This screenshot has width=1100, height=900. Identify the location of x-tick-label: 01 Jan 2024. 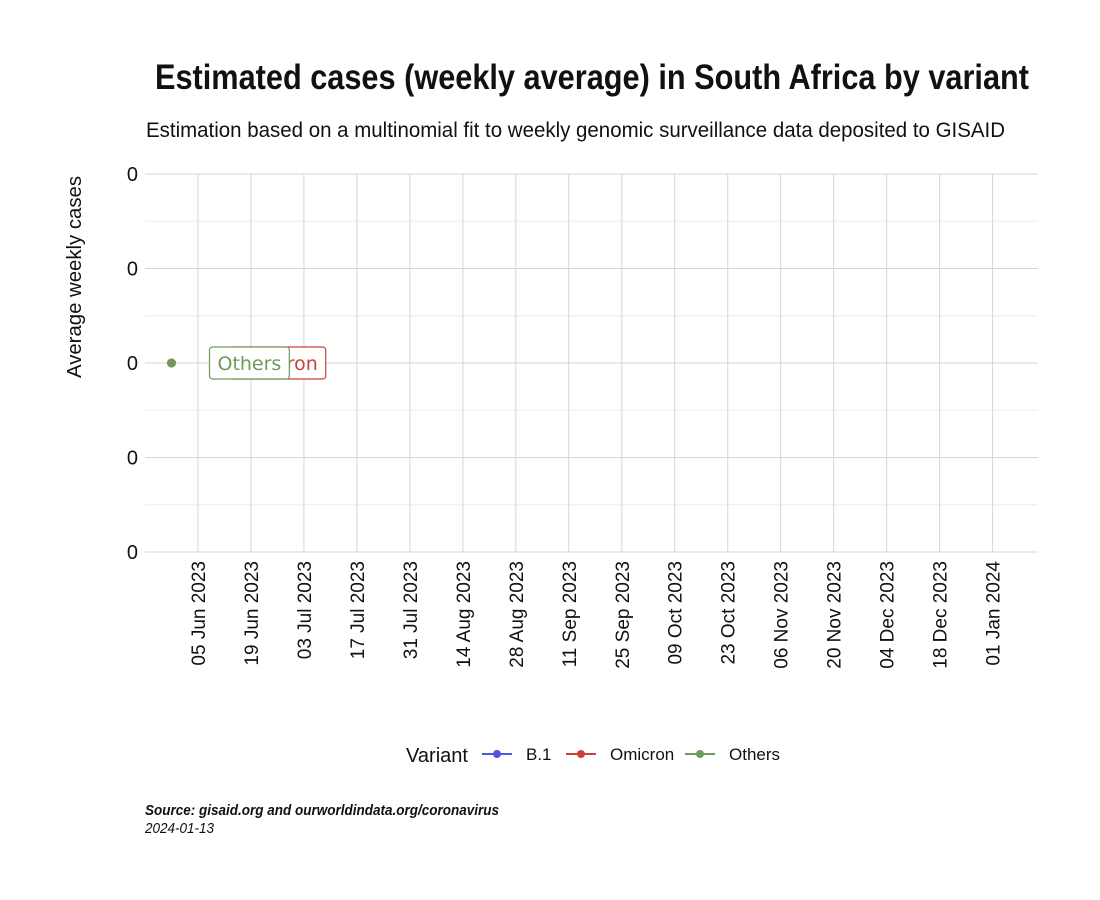
(994, 613).